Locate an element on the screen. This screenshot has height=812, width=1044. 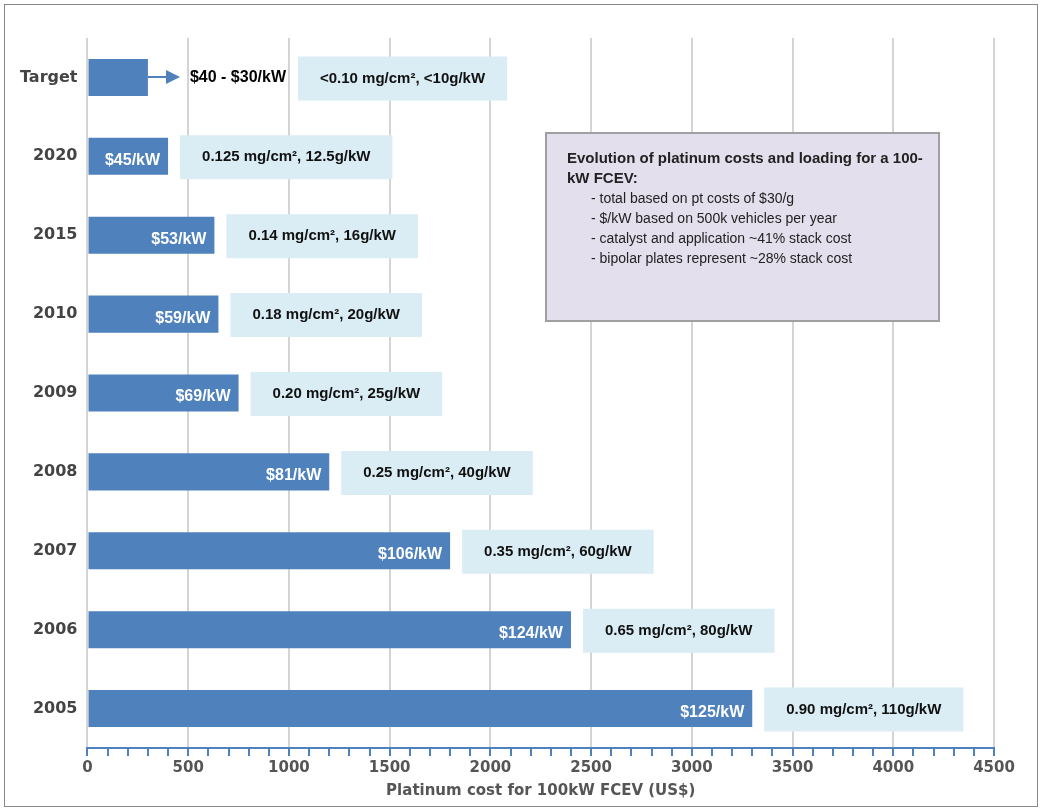
y-tick-label: 2010 is located at coordinates (55, 313).